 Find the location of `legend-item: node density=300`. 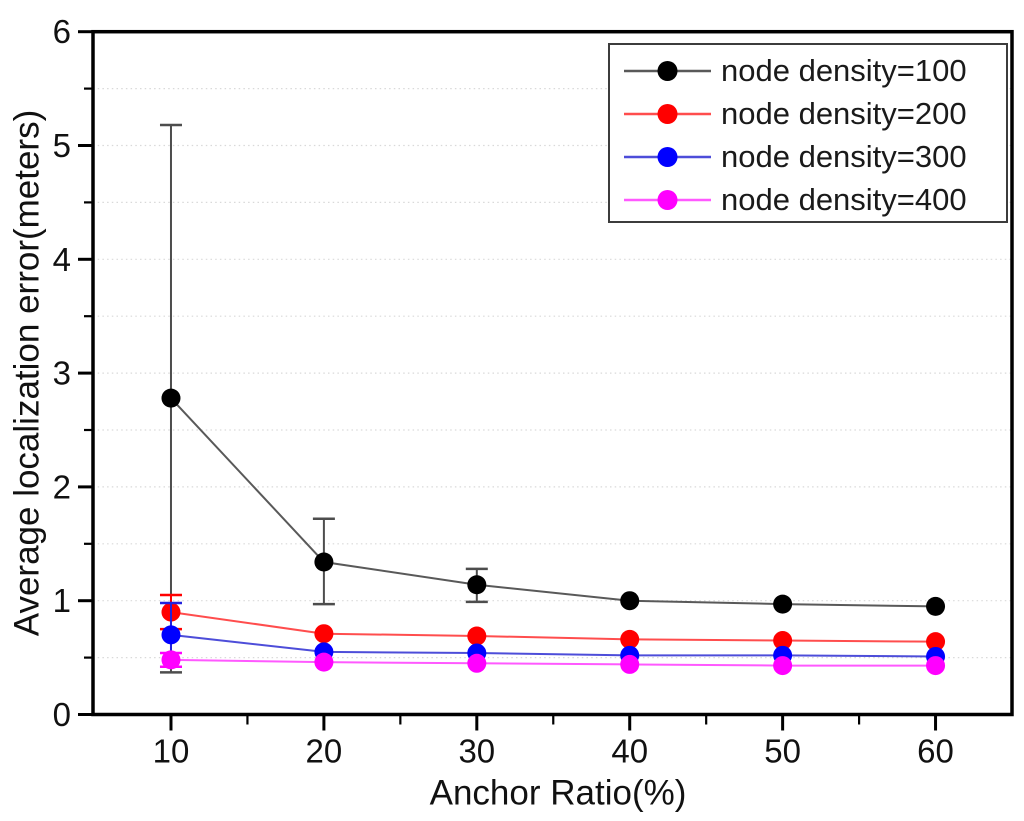

legend-item: node density=300 is located at coordinates (808, 157).